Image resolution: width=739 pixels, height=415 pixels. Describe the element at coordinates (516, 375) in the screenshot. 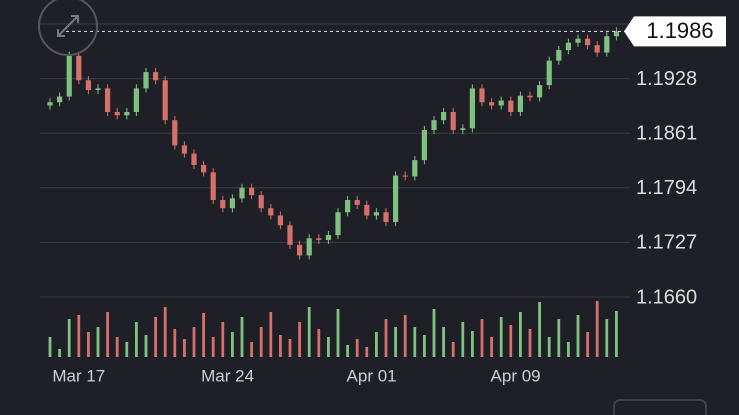

I see `x-tick-label: Apr 09` at that location.